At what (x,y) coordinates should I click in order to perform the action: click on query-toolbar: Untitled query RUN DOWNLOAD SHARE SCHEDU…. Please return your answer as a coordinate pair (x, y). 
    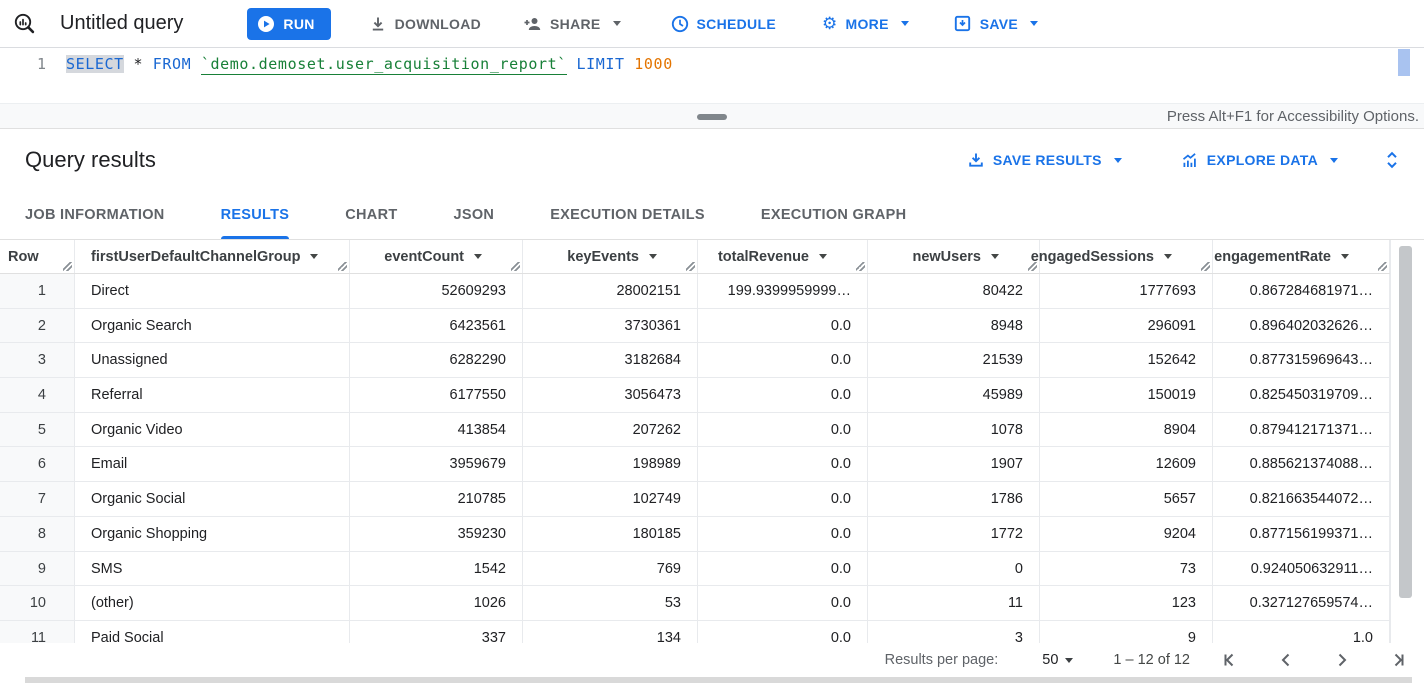
    Looking at the image, I should click on (712, 24).